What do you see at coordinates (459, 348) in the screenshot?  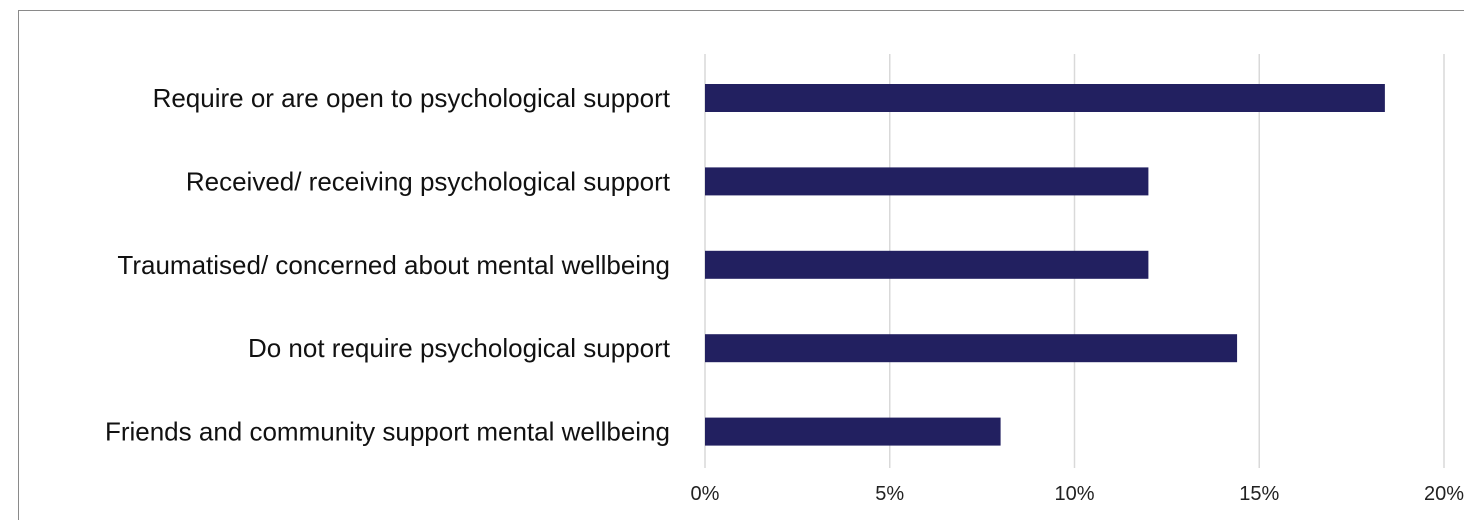 I see `category-label: Do not require psychological support` at bounding box center [459, 348].